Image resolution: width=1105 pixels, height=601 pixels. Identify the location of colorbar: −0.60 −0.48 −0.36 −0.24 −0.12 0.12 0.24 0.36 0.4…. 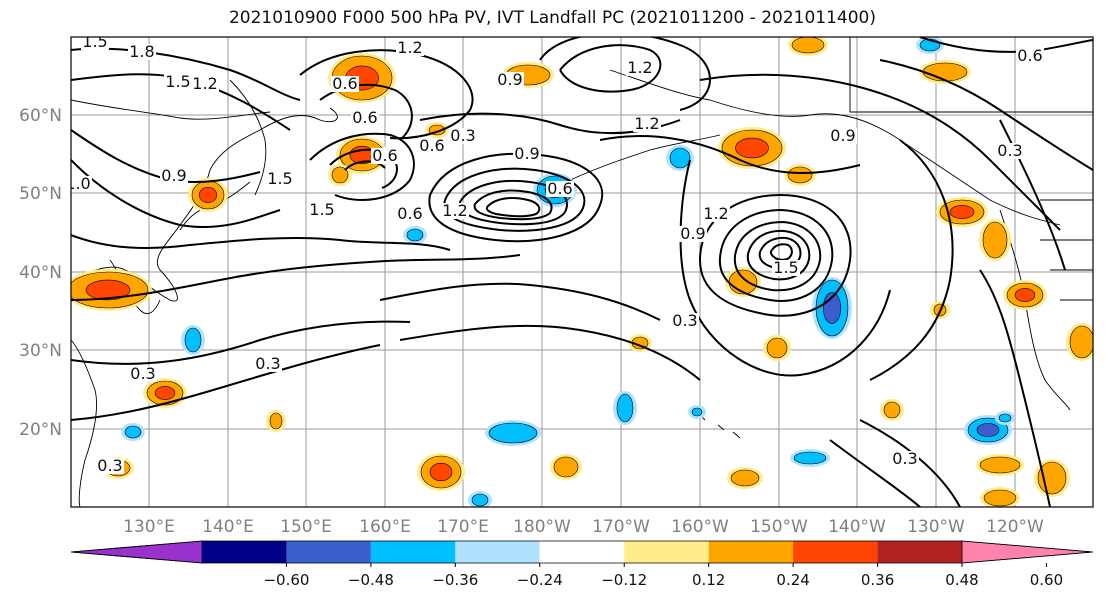
(582, 564).